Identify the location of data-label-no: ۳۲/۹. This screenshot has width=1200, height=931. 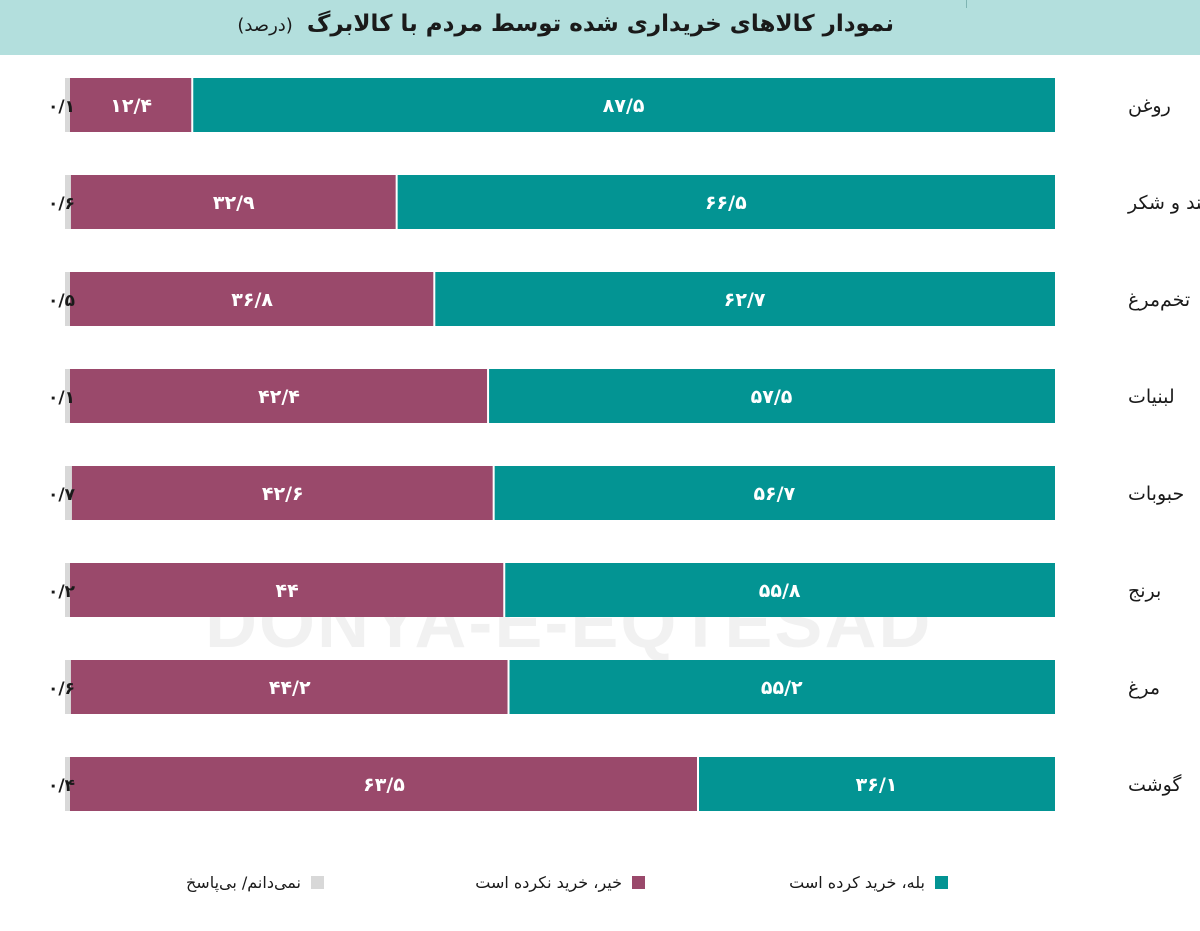
(234, 203).